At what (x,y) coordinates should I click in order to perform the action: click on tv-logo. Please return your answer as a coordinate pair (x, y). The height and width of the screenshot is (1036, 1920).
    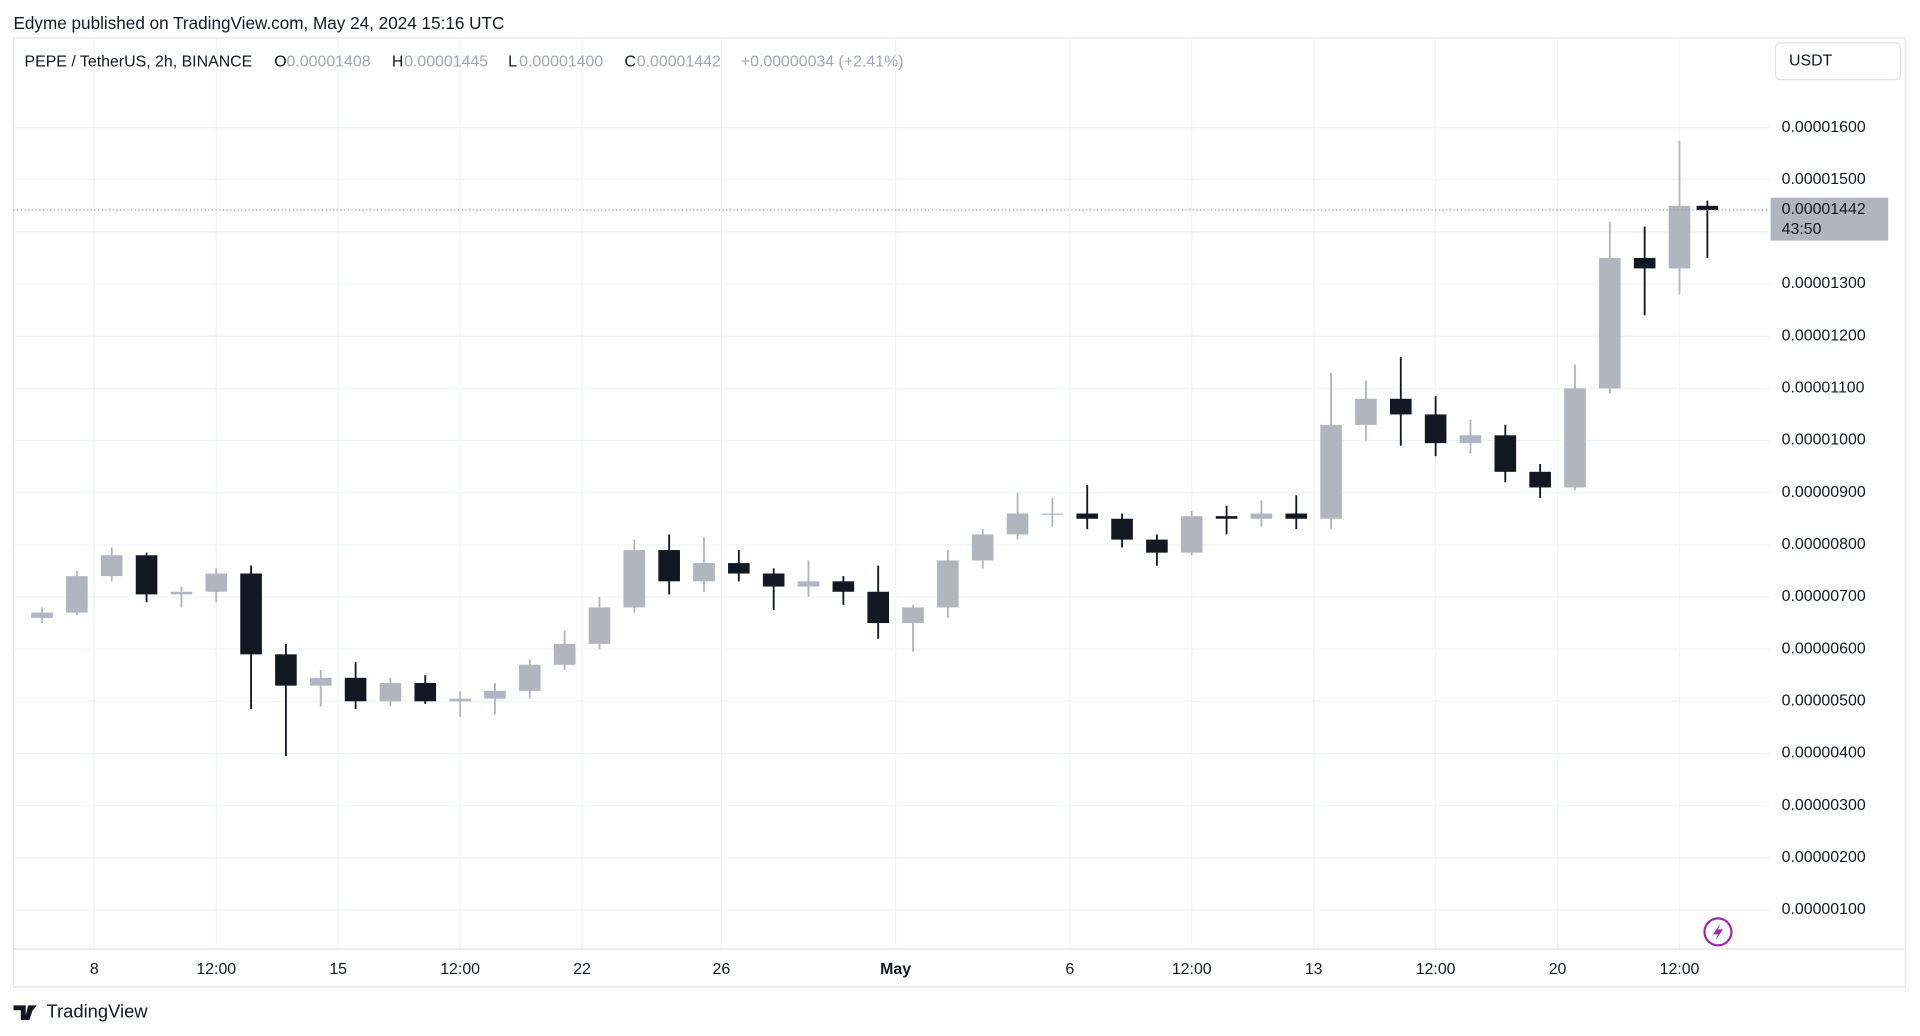
    Looking at the image, I should click on (25, 1013).